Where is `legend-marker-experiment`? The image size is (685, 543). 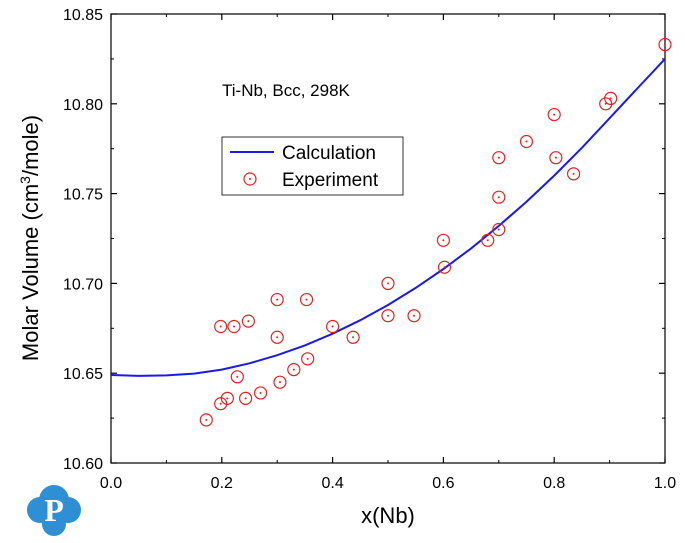
legend-marker-experiment is located at coordinates (250, 179).